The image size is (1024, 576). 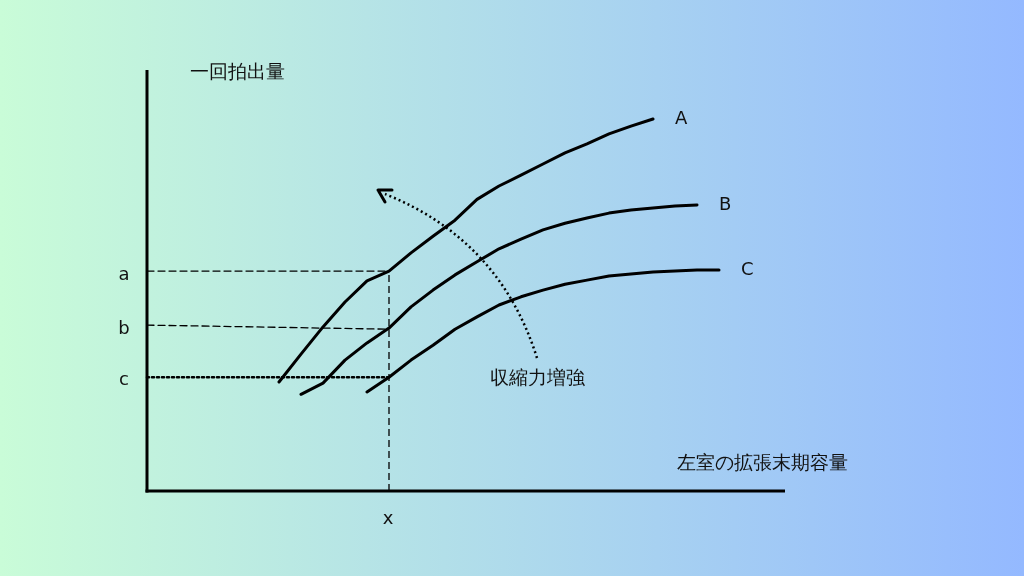 What do you see at coordinates (762, 461) in the screenshot?
I see `x-axis-title: 左室の拡張末期容量` at bounding box center [762, 461].